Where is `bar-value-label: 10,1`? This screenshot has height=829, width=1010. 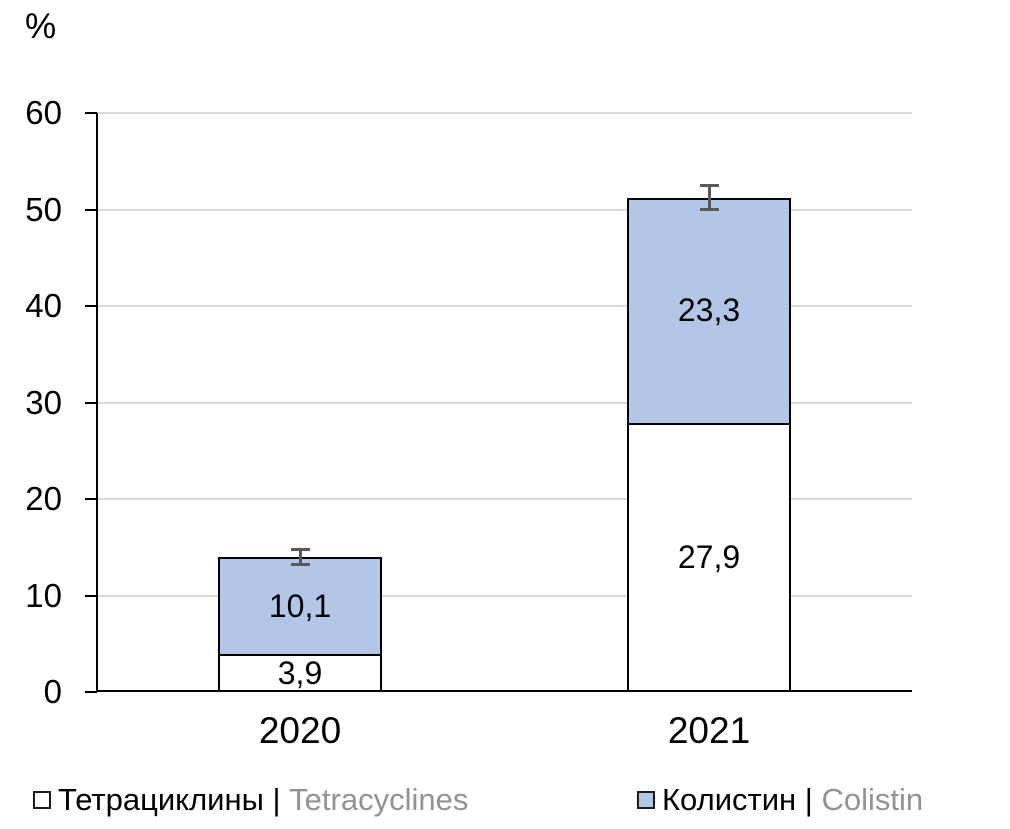 bar-value-label: 10,1 is located at coordinates (300, 605).